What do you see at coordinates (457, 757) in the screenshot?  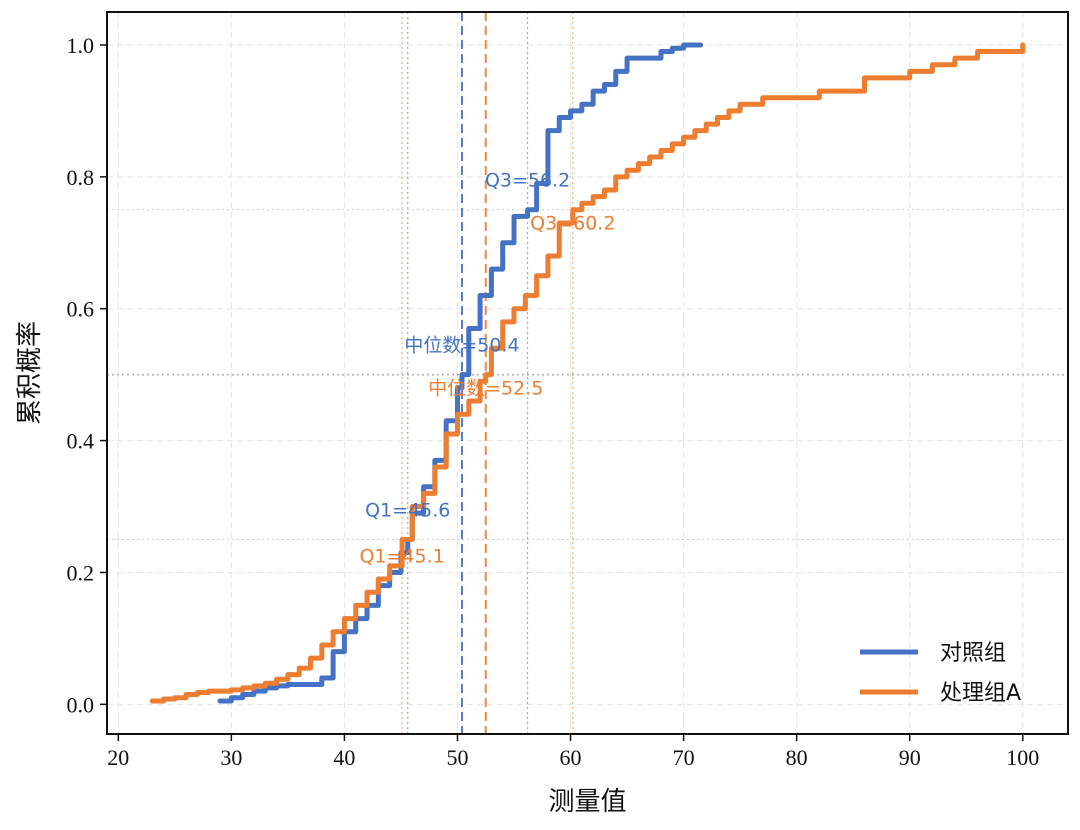 I see `x-tick-label-3: 50` at bounding box center [457, 757].